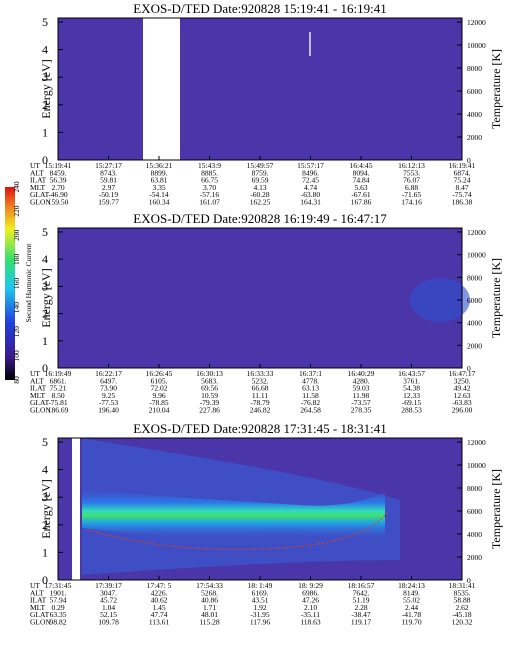  What do you see at coordinates (411, 585) in the screenshot?
I see `ephemeris-value: 18:24:13` at bounding box center [411, 585].